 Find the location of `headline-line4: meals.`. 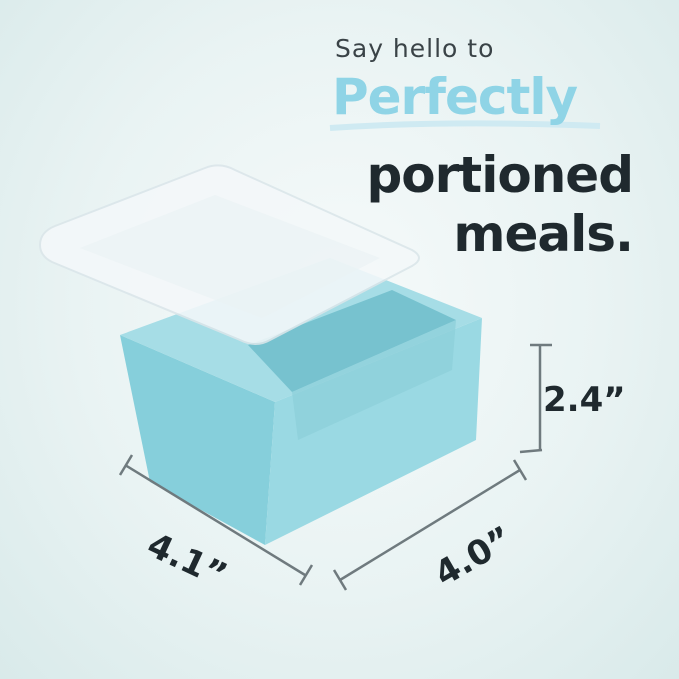

headline-line4: meals. is located at coordinates (543, 234).